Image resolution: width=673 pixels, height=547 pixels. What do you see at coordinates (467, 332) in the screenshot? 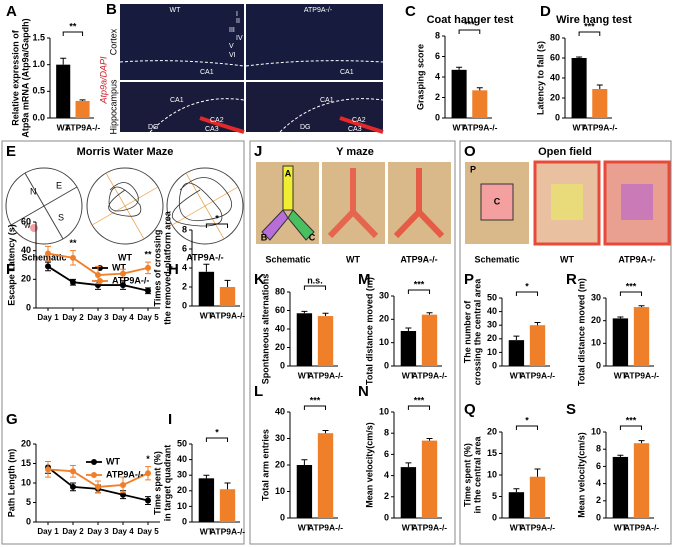
I see `y-axis-label: The number of` at bounding box center [467, 332].